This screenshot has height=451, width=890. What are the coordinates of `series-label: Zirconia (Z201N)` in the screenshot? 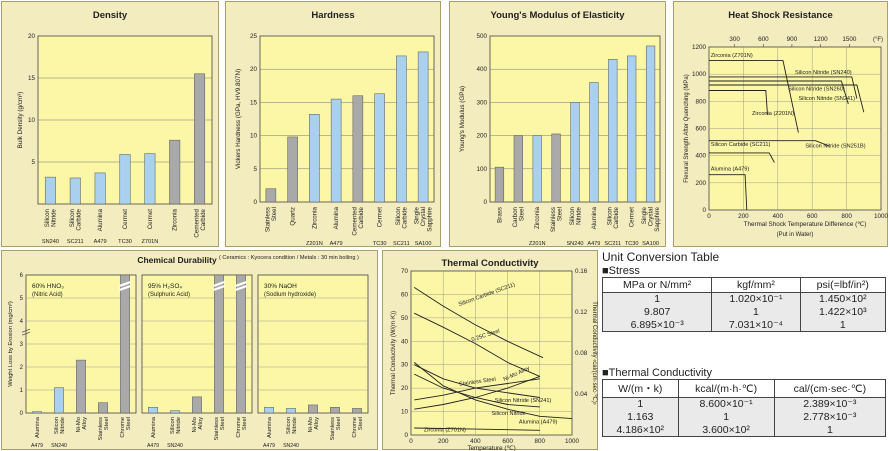 It's located at (773, 114).